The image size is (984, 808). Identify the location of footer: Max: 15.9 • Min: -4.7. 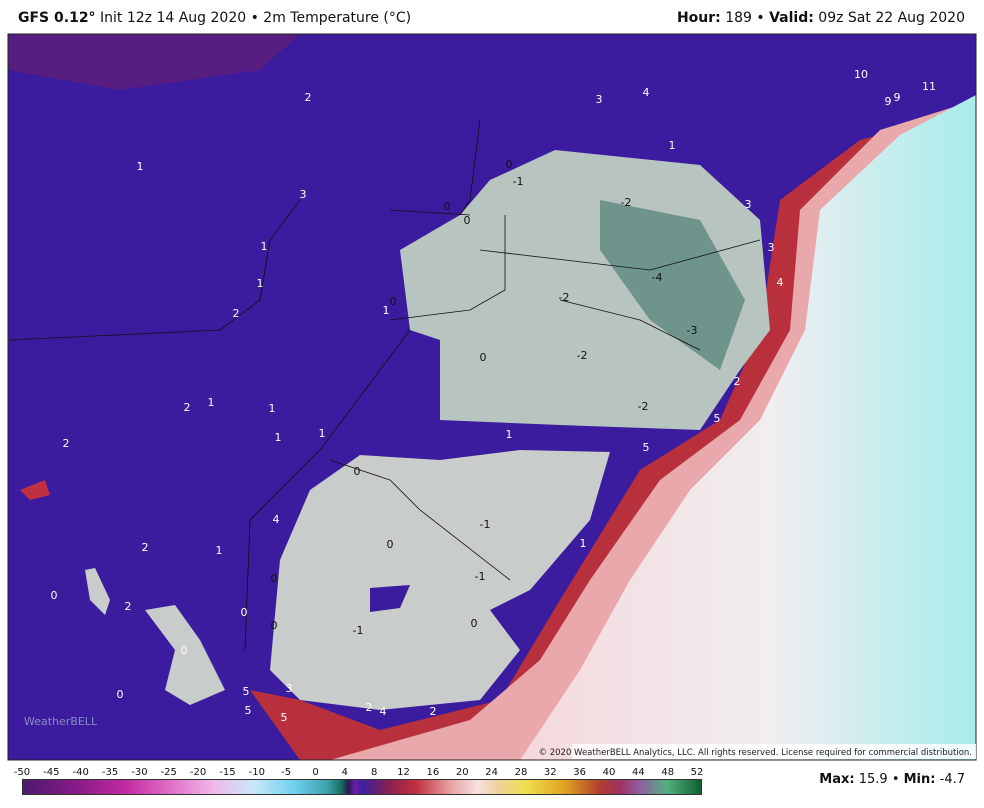
(892, 779).